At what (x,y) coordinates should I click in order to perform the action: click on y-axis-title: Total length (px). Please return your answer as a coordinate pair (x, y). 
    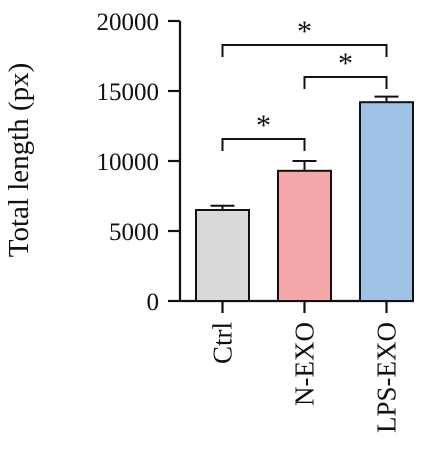
    Looking at the image, I should click on (19, 160).